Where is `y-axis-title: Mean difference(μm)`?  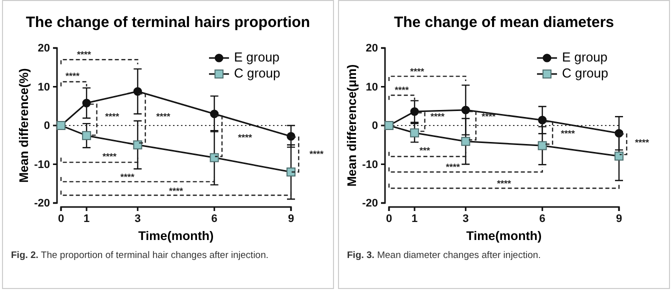
y-axis-title: Mean difference(μm) is located at coordinates (352, 125).